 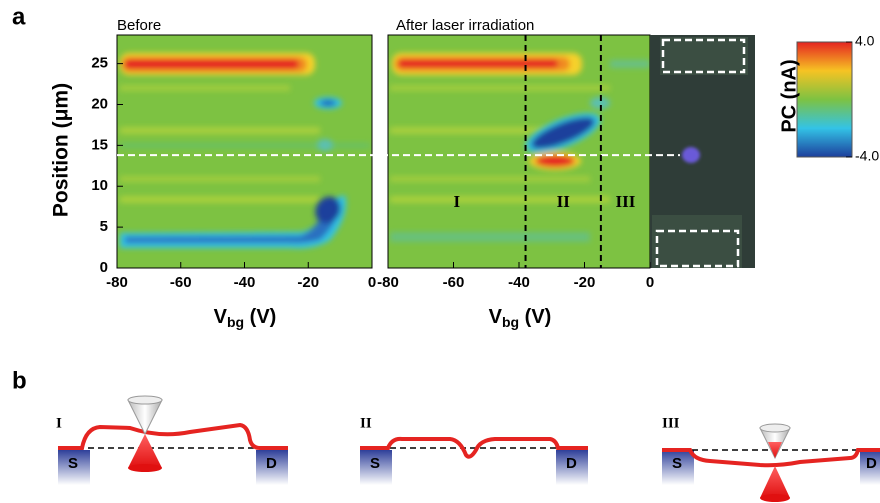 I want to click on y-axis-label: Position (μm), so click(x=61, y=150).